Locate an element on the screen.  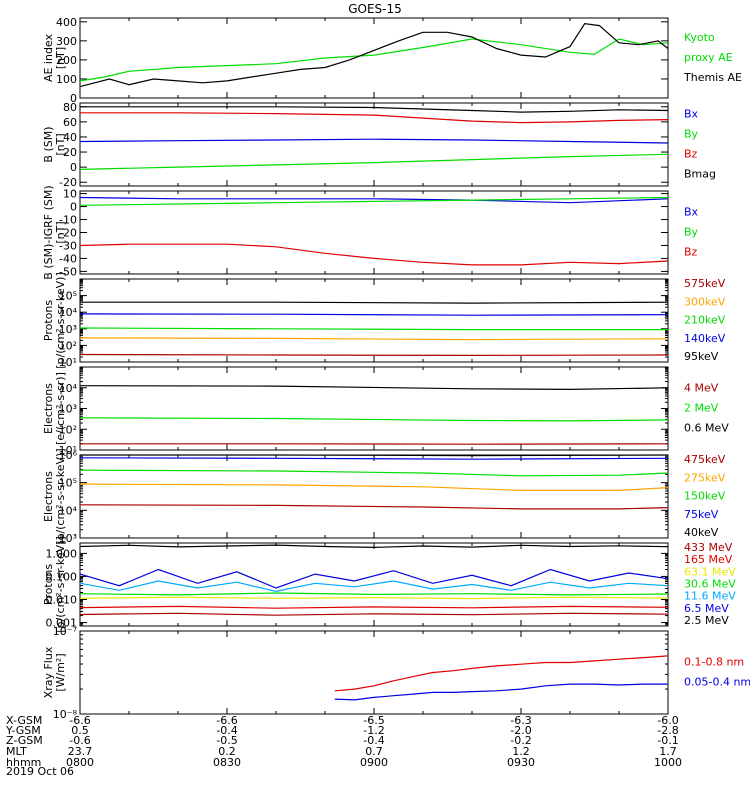
footer-value: -0.4 is located at coordinates (373, 740).